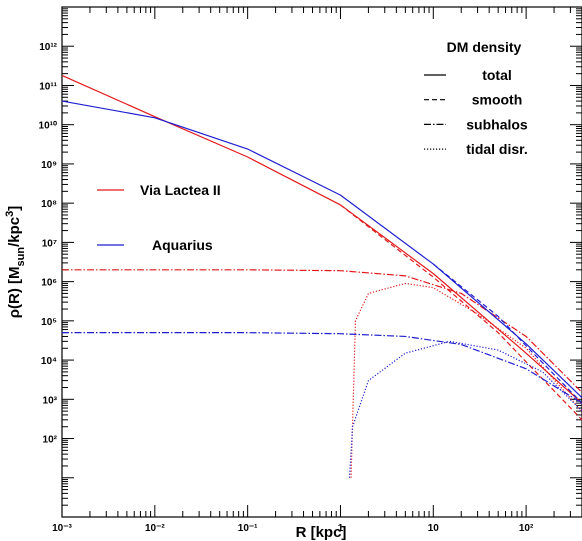  Describe the element at coordinates (321, 532) in the screenshot. I see `x-axis-title: R [kpc]` at that location.